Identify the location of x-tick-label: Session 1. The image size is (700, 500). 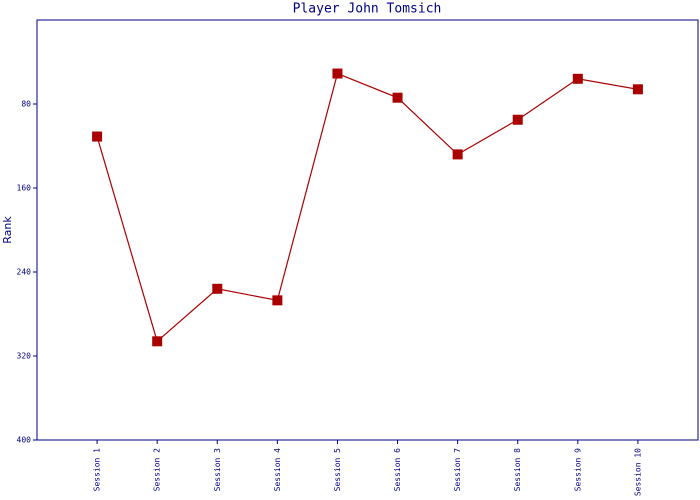
(97, 470).